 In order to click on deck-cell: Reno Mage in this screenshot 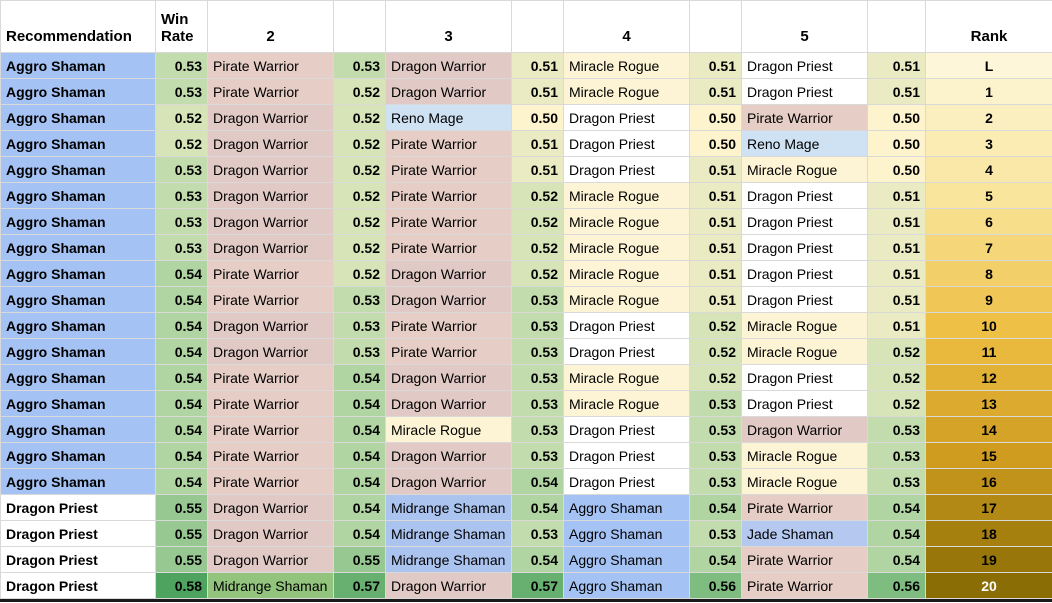, I will do `click(804, 143)`.